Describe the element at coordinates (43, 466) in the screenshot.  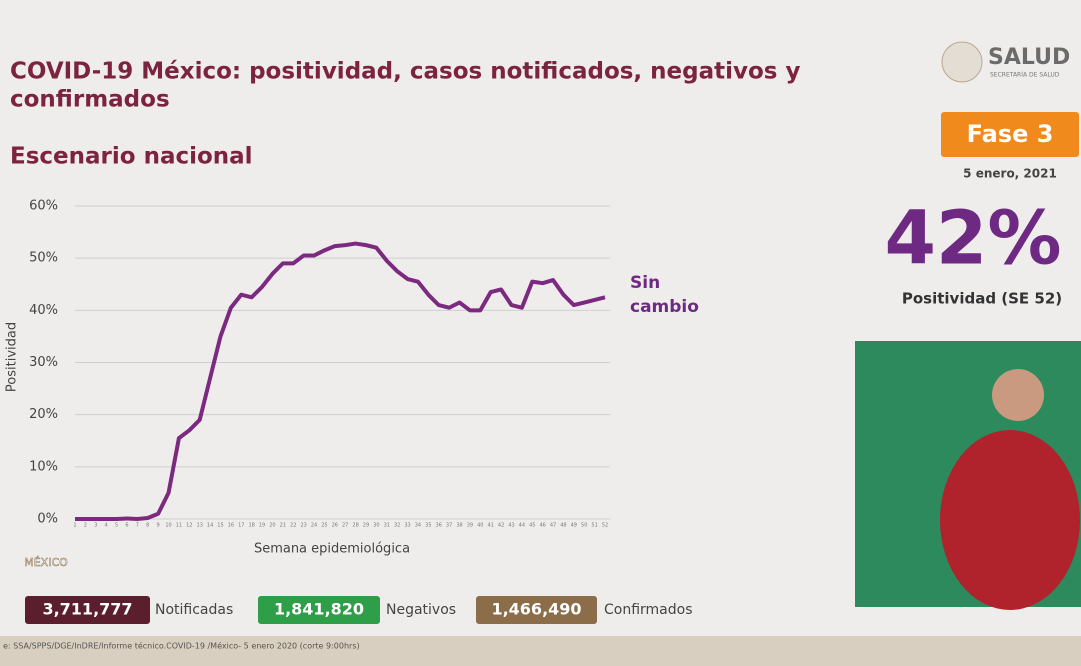
I see `y-tick-label: 10%` at that location.